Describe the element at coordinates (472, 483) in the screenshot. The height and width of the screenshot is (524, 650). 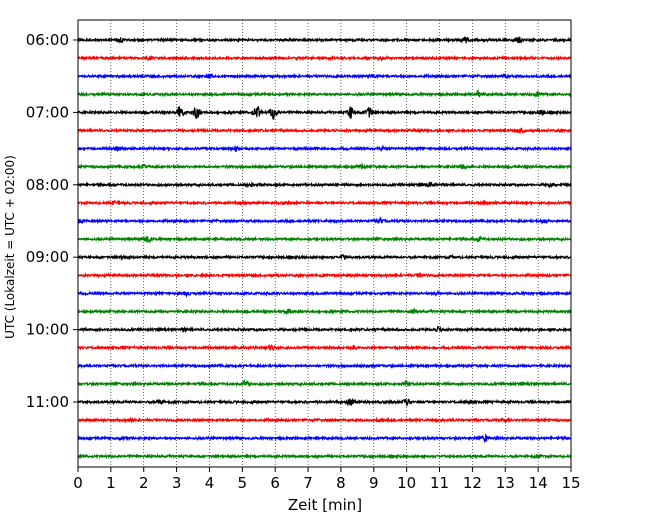
I see `x-tick-label-12: 12` at that location.